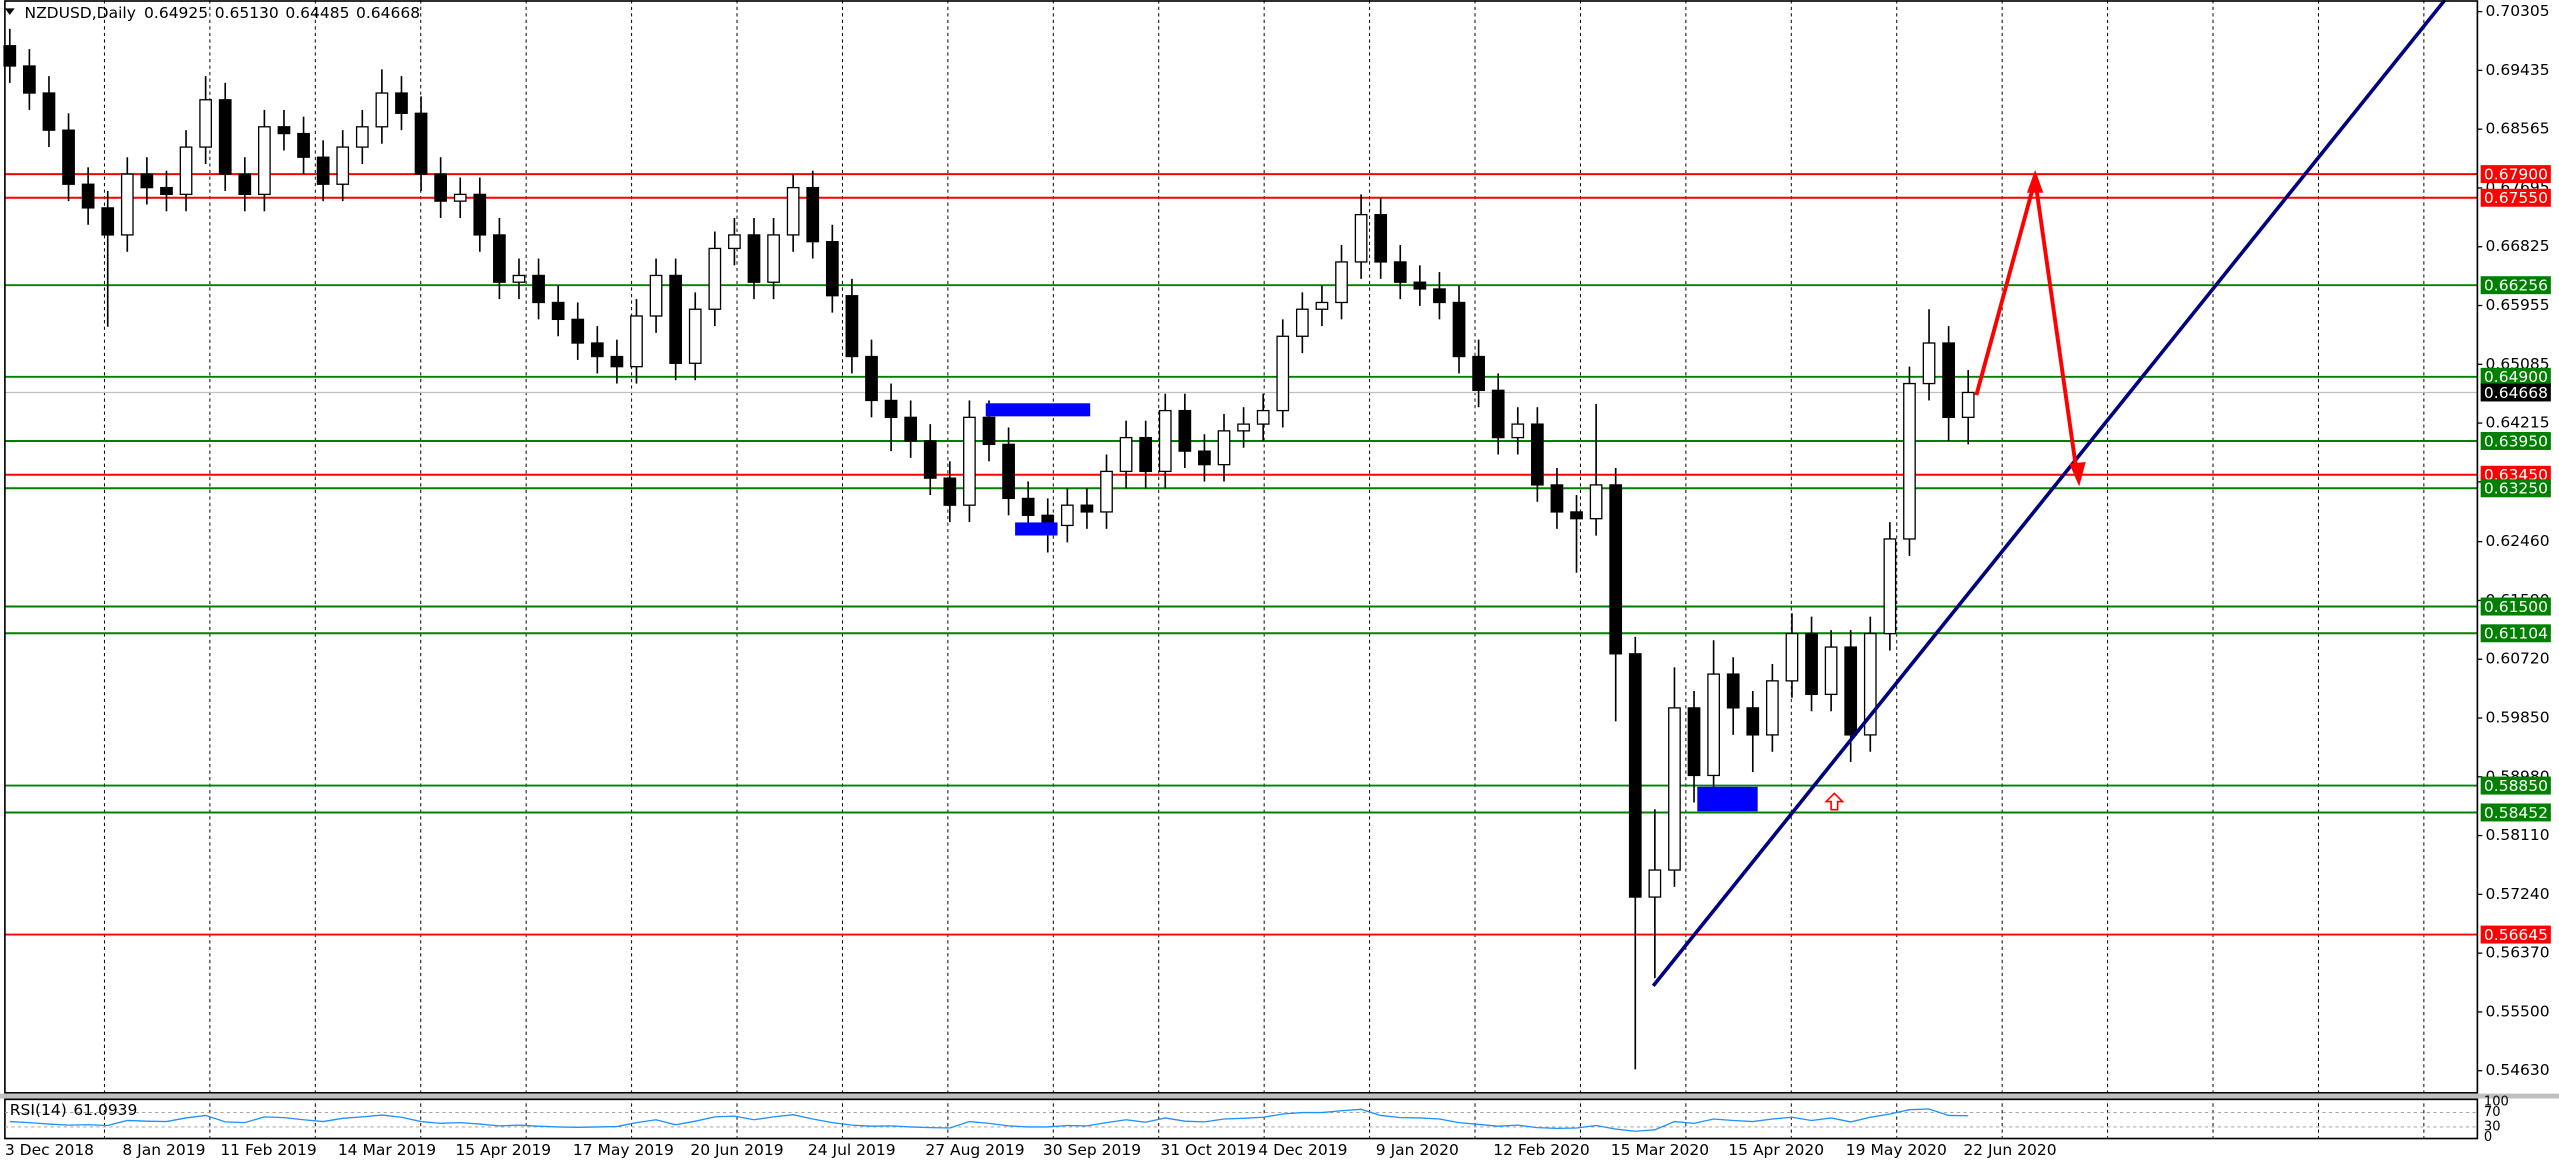 The width and height of the screenshot is (2559, 1164). What do you see at coordinates (2496, 1101) in the screenshot?
I see `rsi-tick-label: 100` at bounding box center [2496, 1101].